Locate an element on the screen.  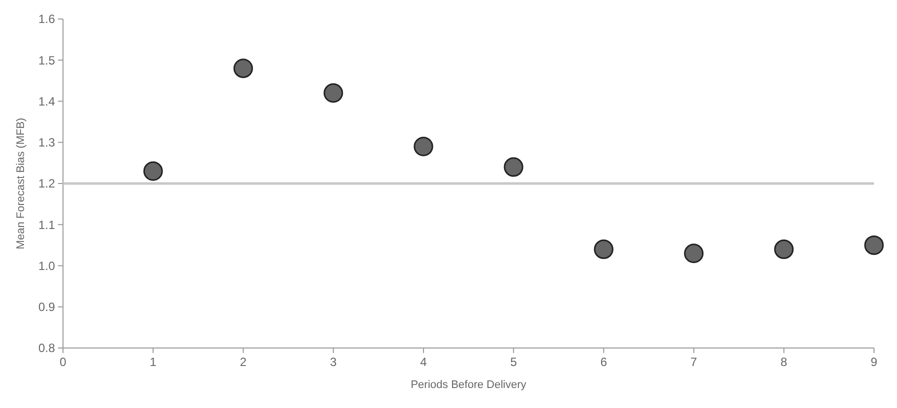
x-axis-title: Periods Before Delivery is located at coordinates (468, 385).